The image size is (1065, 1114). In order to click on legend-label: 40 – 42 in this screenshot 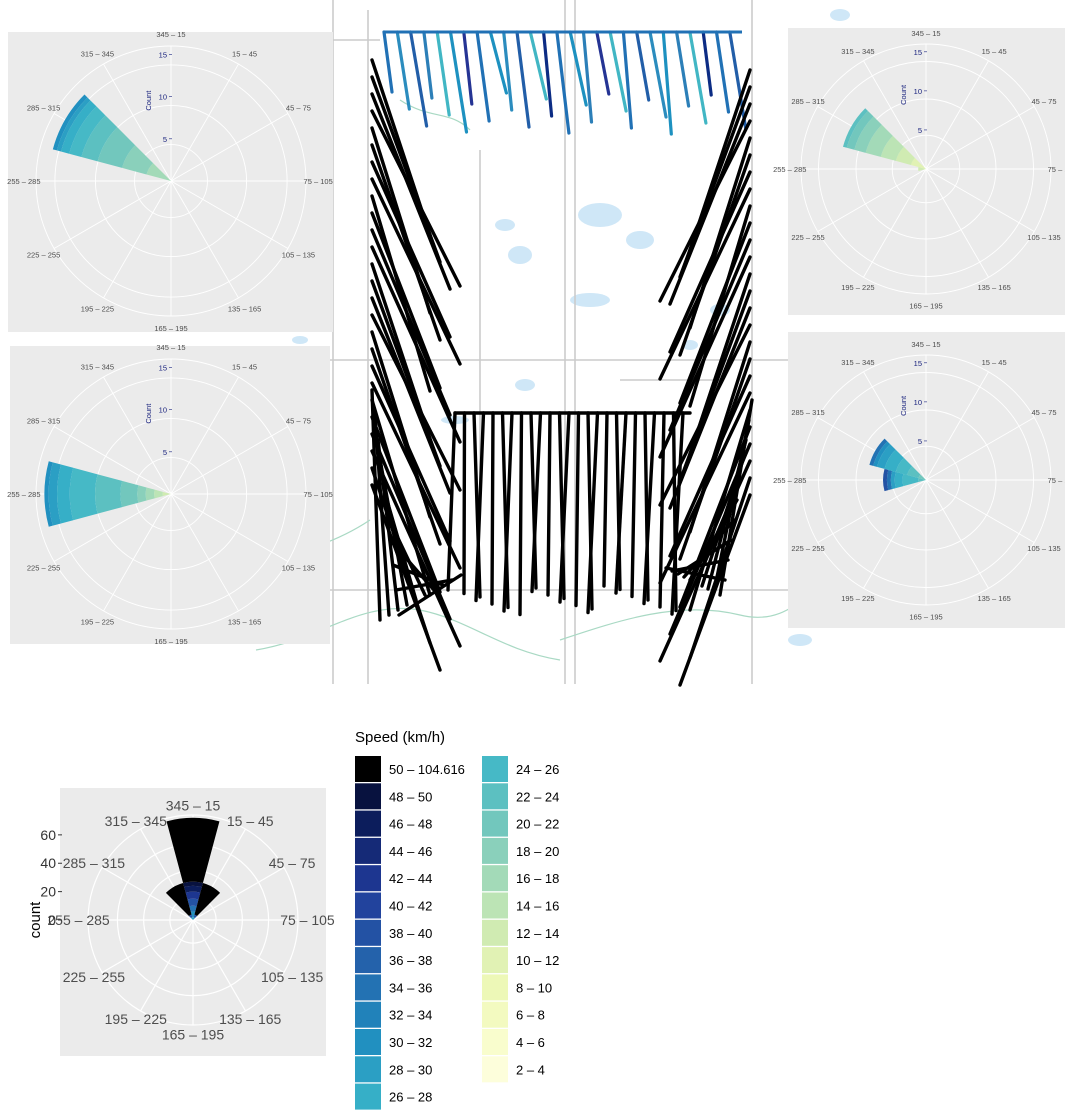, I will do `click(410, 906)`.